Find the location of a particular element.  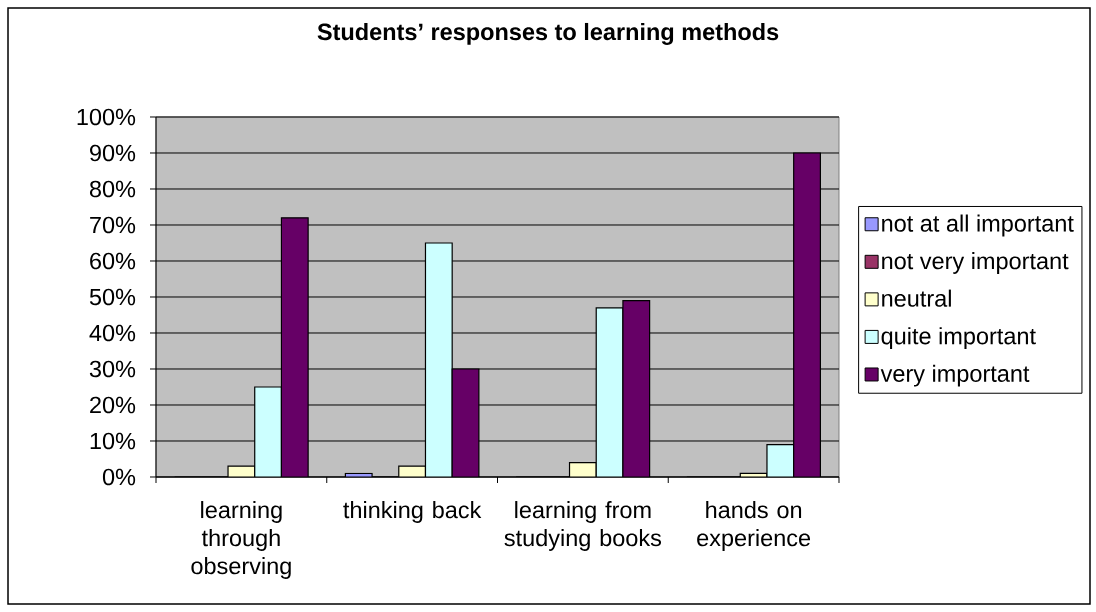

y-tick-label: 70% is located at coordinates (113, 225).